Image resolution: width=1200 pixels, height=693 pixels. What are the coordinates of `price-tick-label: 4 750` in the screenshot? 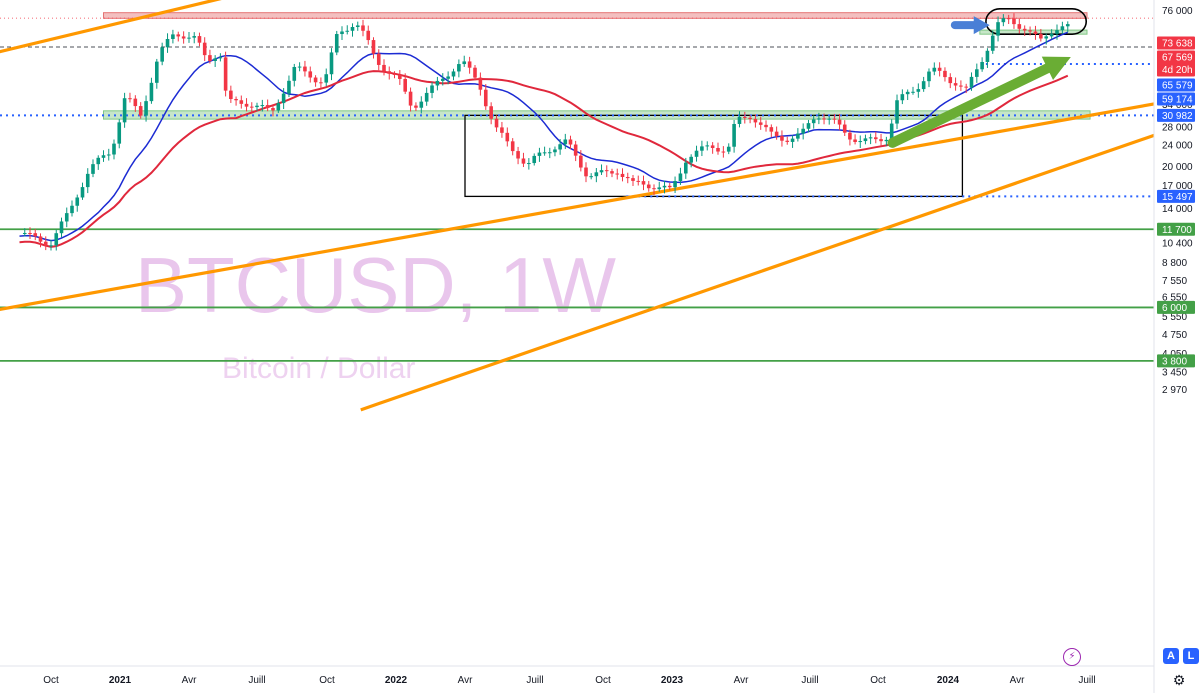 It's located at (1174, 335).